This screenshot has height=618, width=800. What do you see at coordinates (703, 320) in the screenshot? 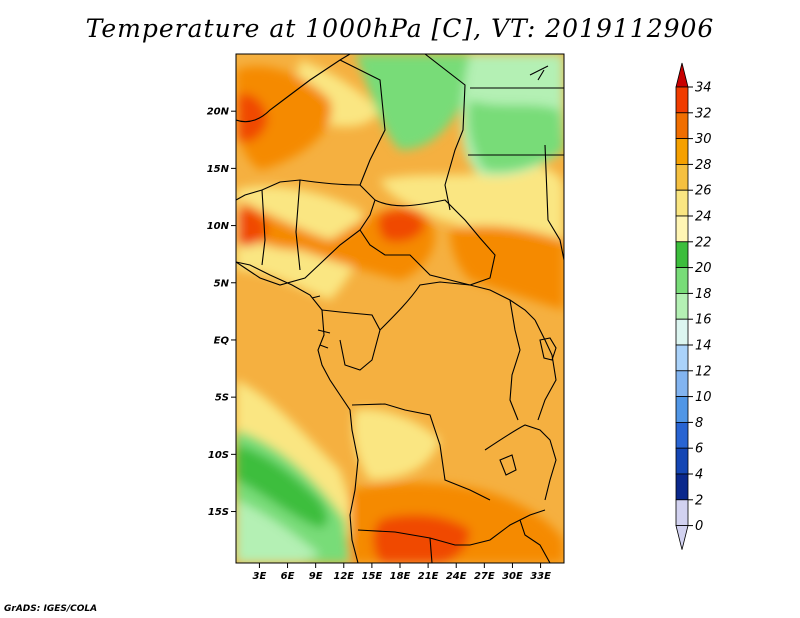
I see `colorbar-label: 16` at bounding box center [703, 320].